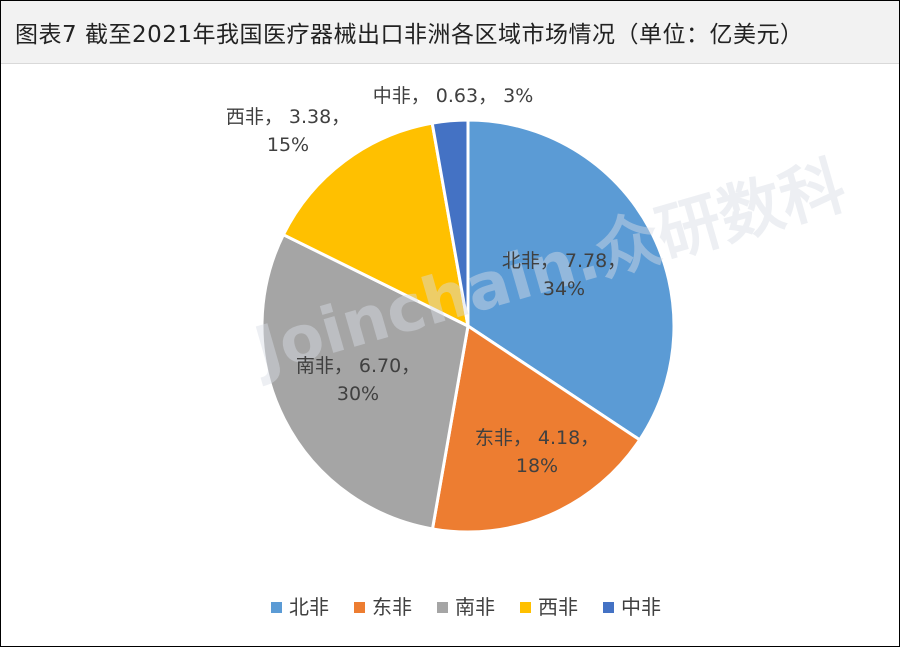  I want to click on title-bar: 图表7 截至2021年我国医疗器械出口非洲各区域市场情况（单位：亿美元）, so click(450, 32).